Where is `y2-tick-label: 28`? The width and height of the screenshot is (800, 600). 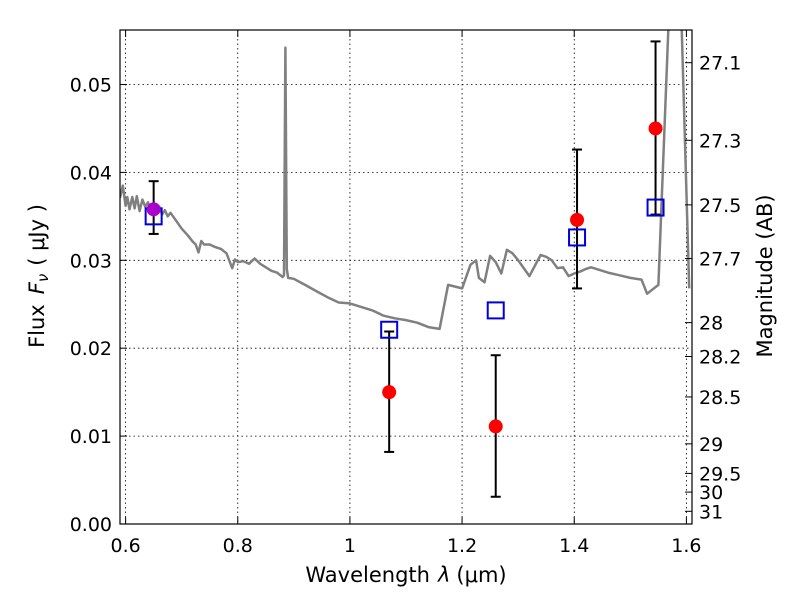 y2-tick-label: 28 is located at coordinates (711, 324).